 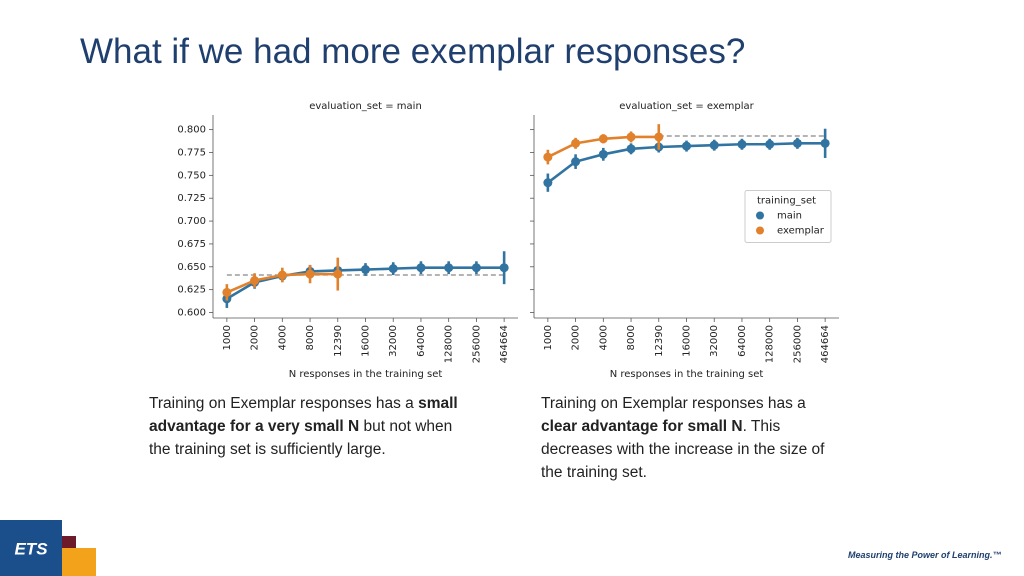 I want to click on y-tick-label: 0.650, so click(x=191, y=267).